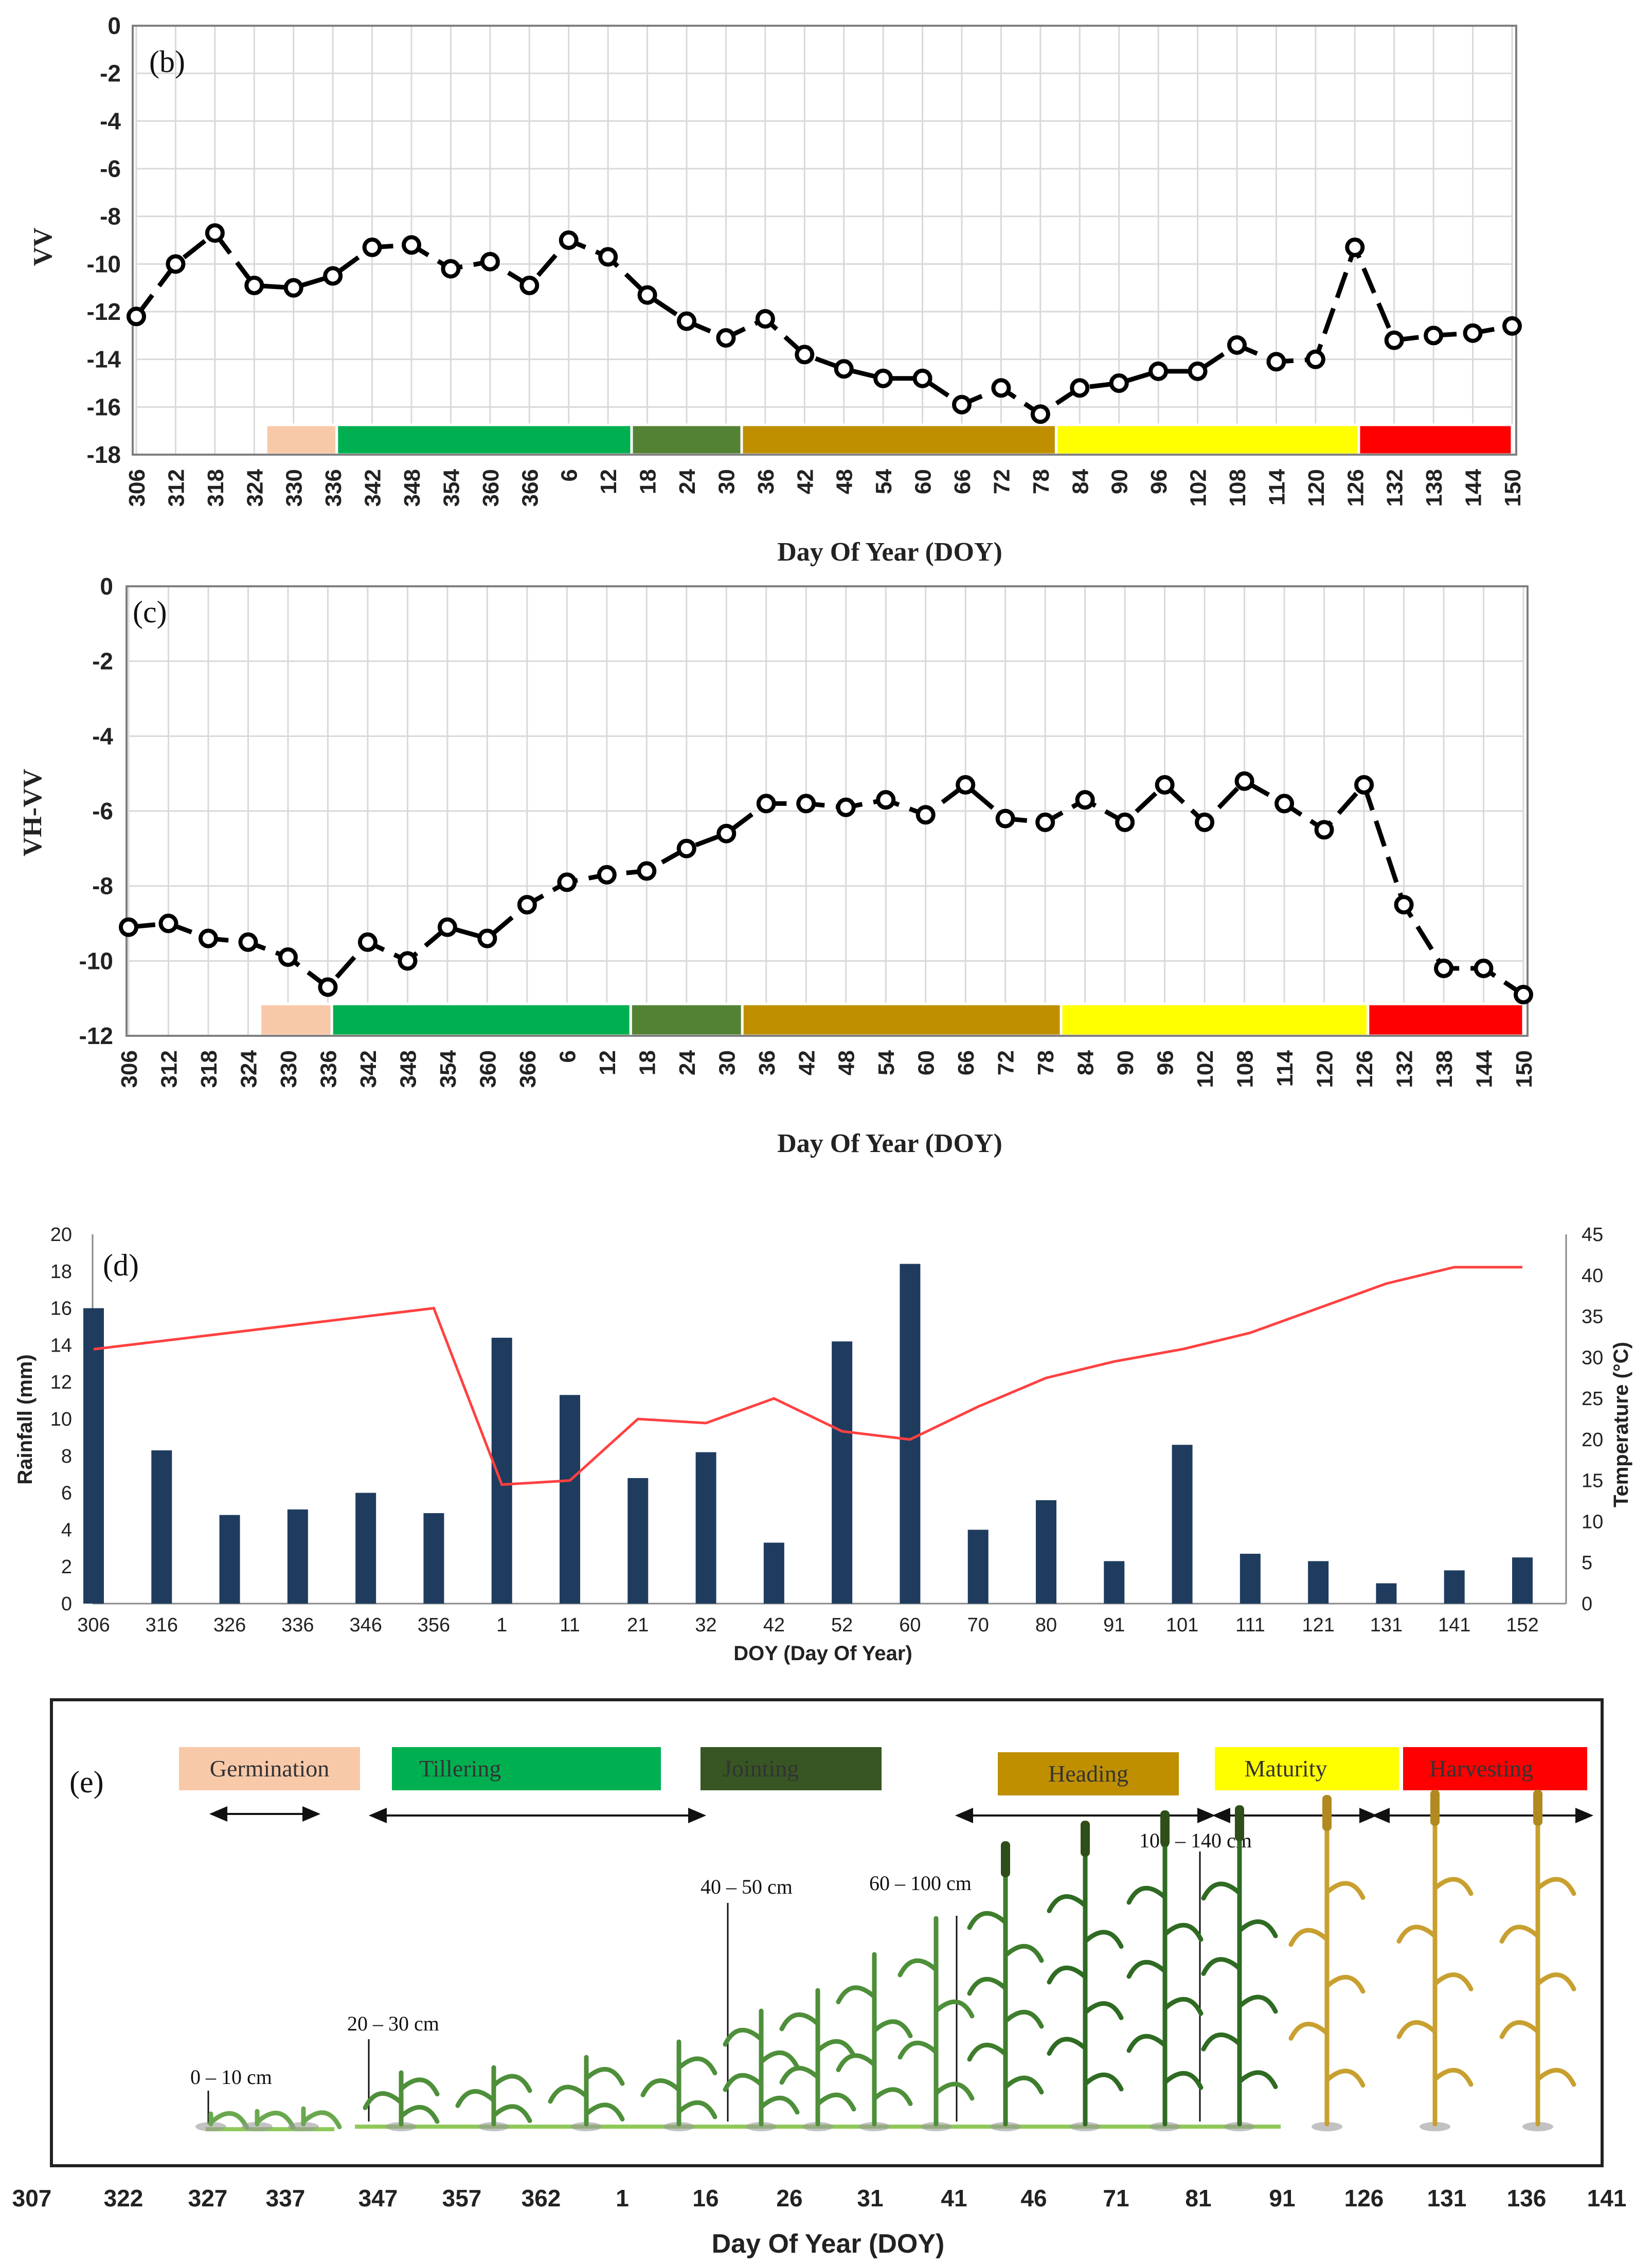  What do you see at coordinates (114, 26) in the screenshot?
I see `y-tick-label: 0` at bounding box center [114, 26].